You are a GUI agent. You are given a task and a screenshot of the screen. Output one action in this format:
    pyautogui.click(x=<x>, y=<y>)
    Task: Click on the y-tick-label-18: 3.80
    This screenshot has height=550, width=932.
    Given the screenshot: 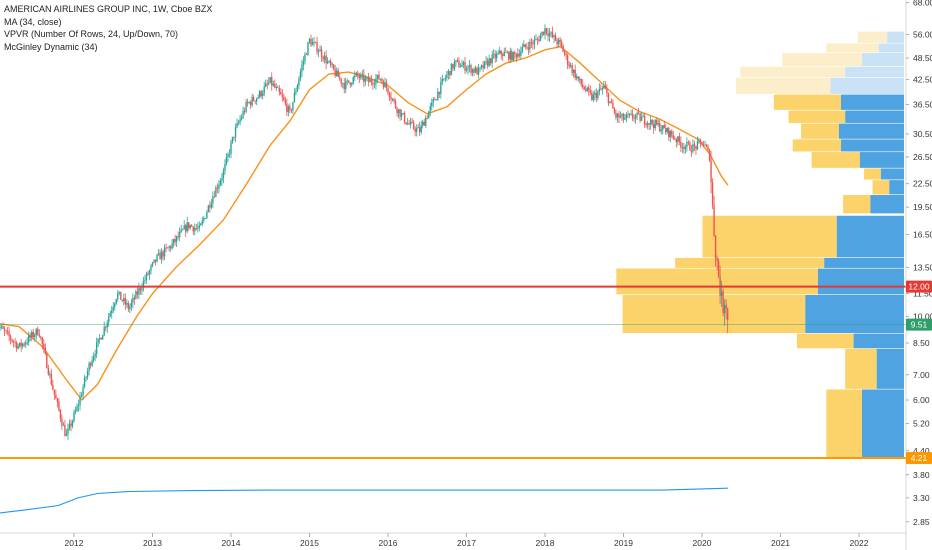 What is the action you would take?
    pyautogui.click(x=921, y=475)
    